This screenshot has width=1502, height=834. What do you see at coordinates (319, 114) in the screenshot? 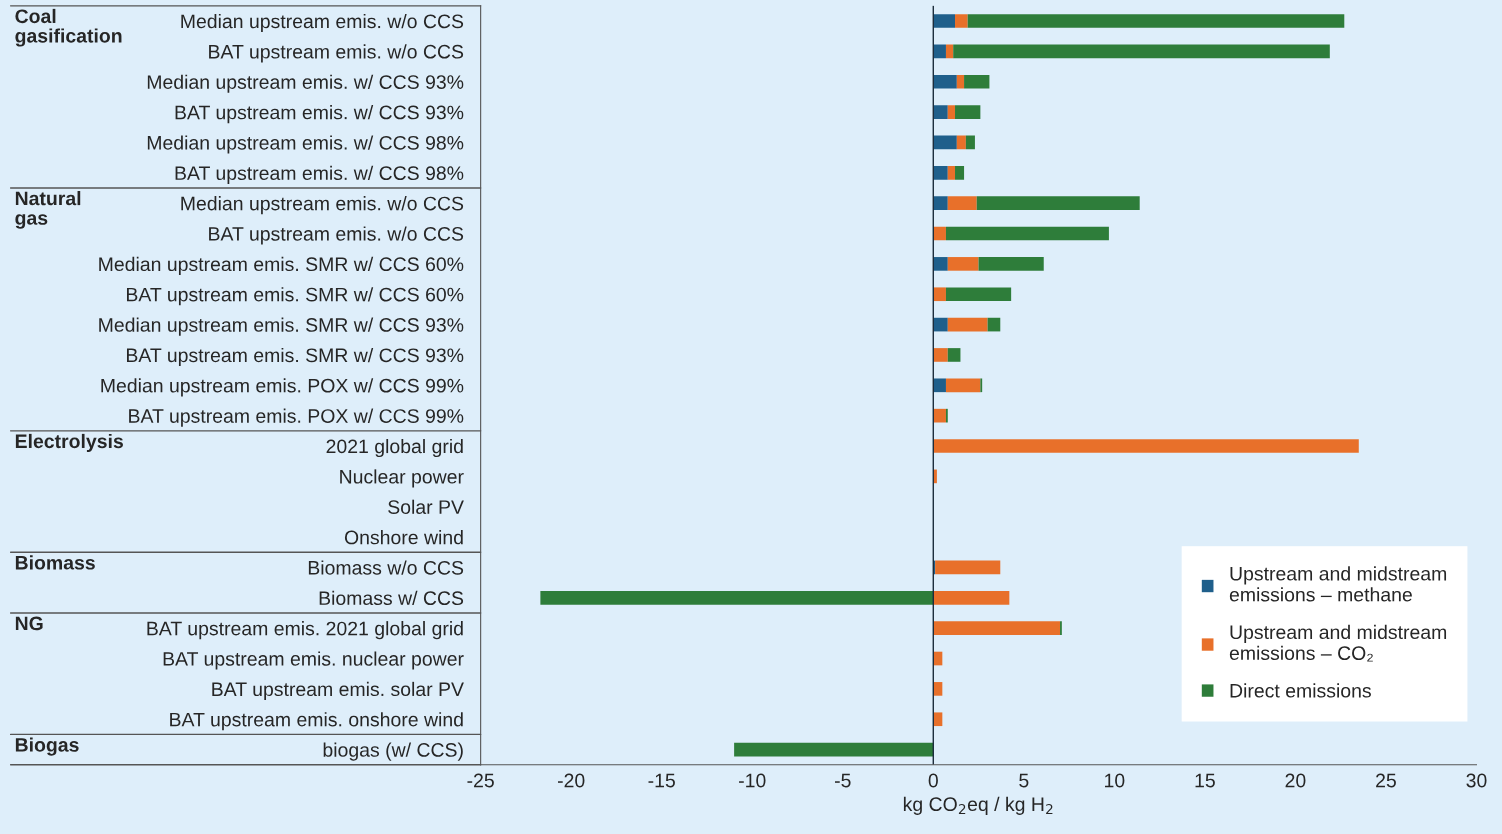
I see `y-tick-label: BAT upstream emis. w/ CCS 93%` at bounding box center [319, 114].